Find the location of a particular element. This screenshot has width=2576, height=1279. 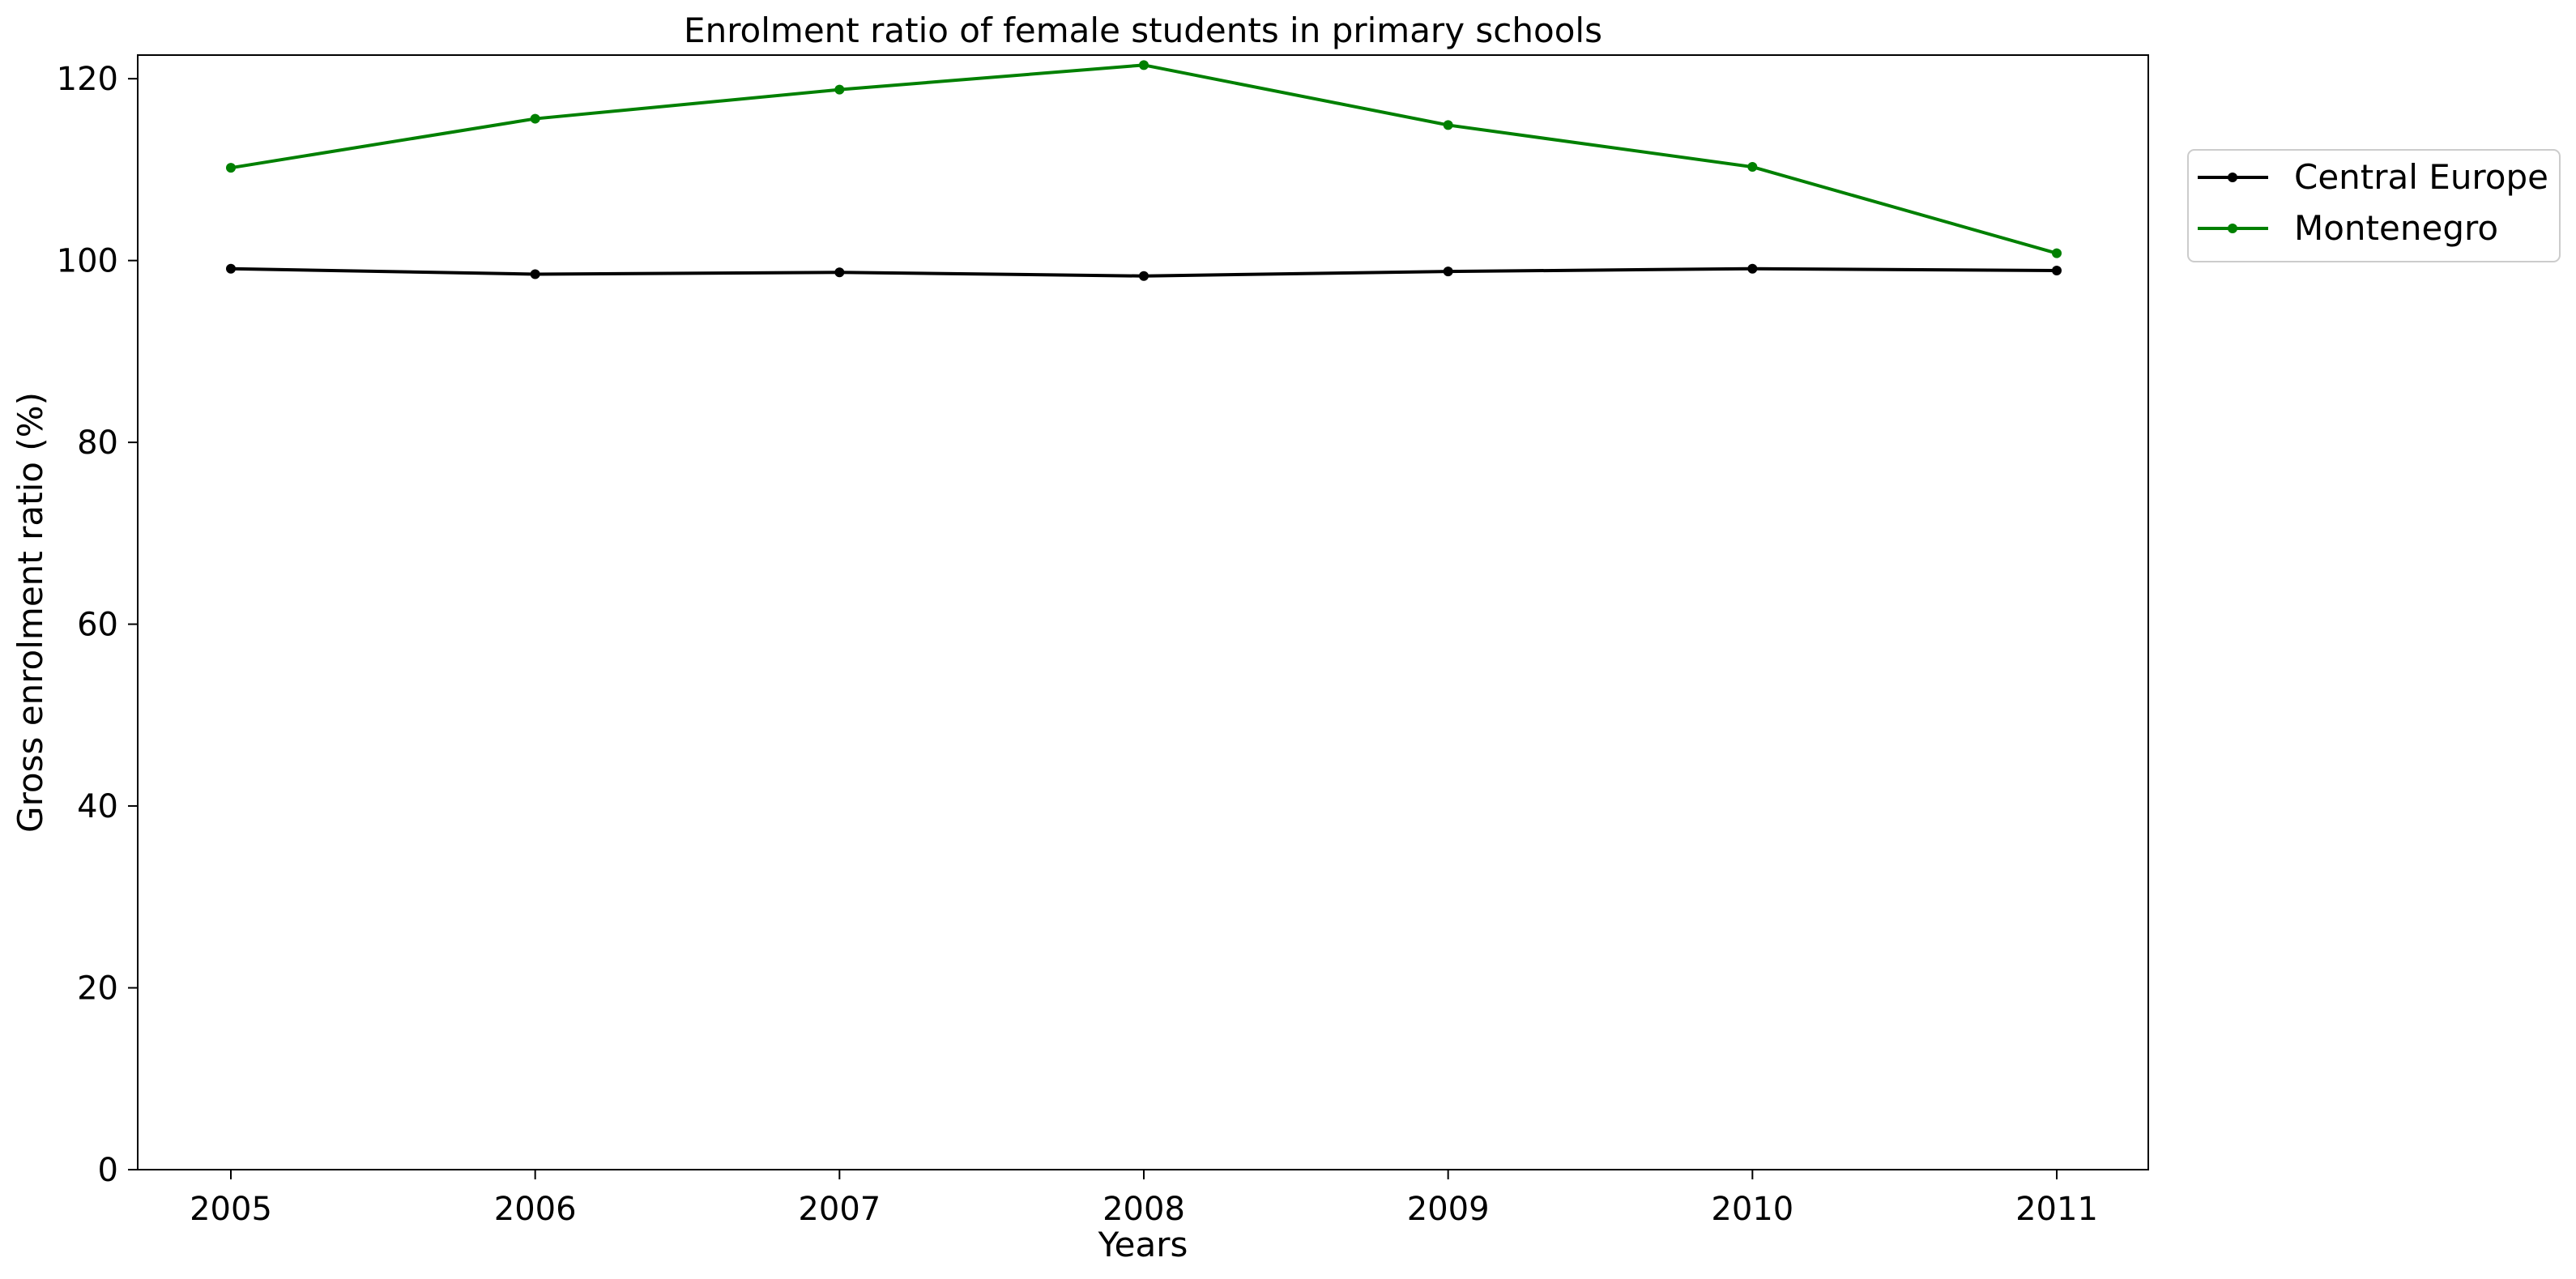

y-tick-label: 80 is located at coordinates (98, 443).